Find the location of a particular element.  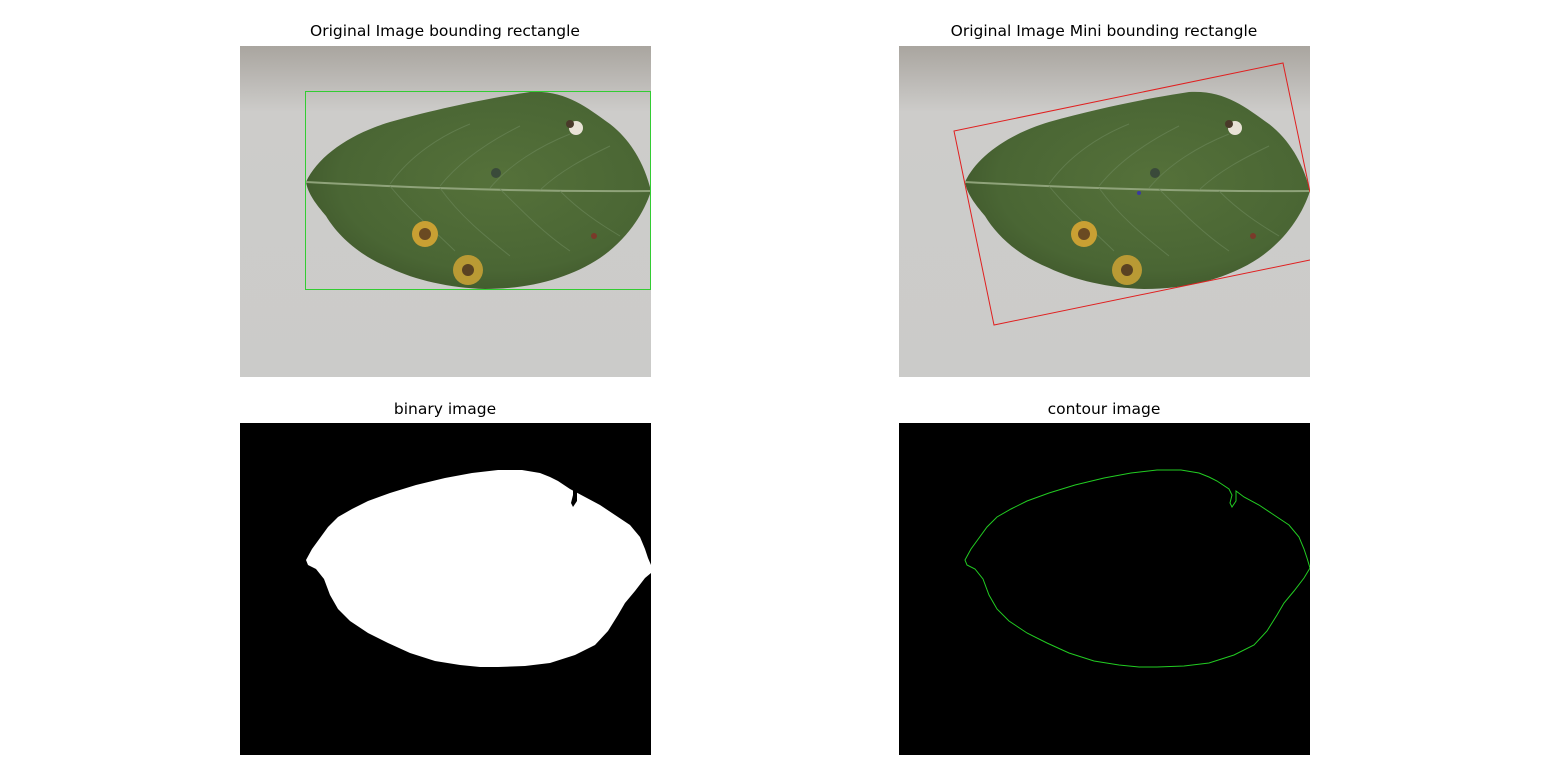

contour-image-panel is located at coordinates (1104, 589).